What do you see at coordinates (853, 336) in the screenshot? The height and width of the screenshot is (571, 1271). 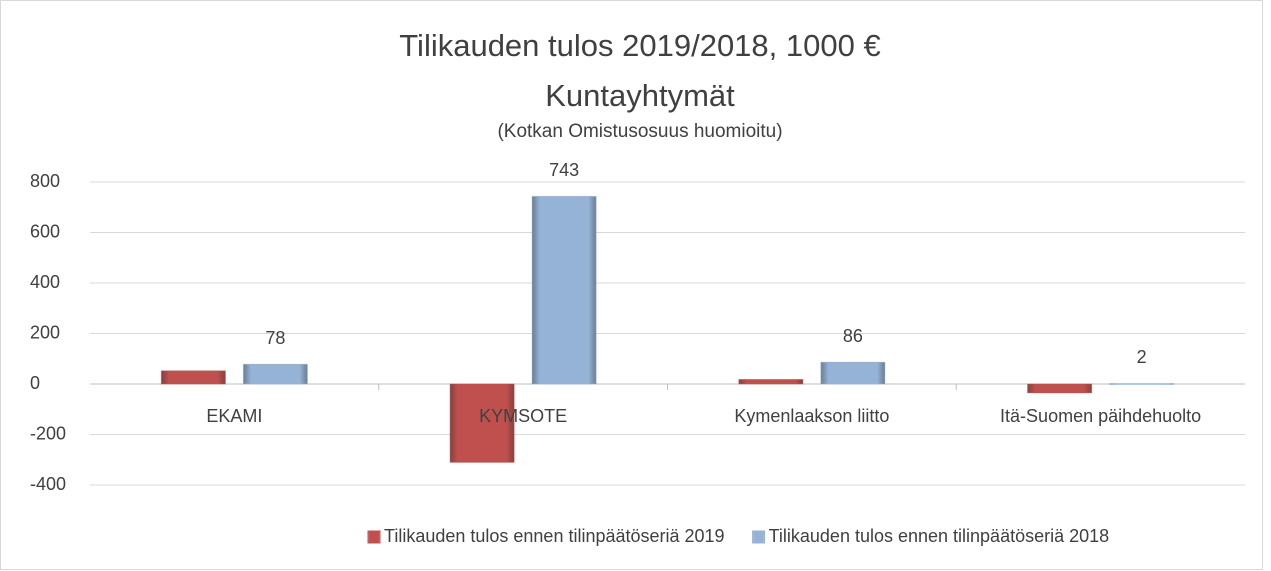 I see `data-label: 86` at bounding box center [853, 336].